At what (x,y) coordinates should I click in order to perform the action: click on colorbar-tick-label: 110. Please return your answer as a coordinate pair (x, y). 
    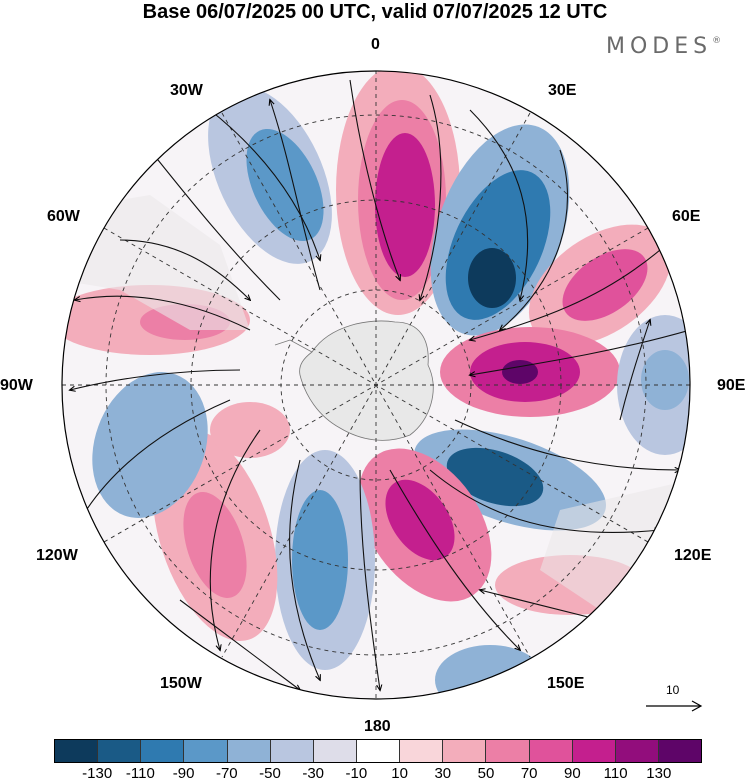
    Looking at the image, I should click on (615, 773).